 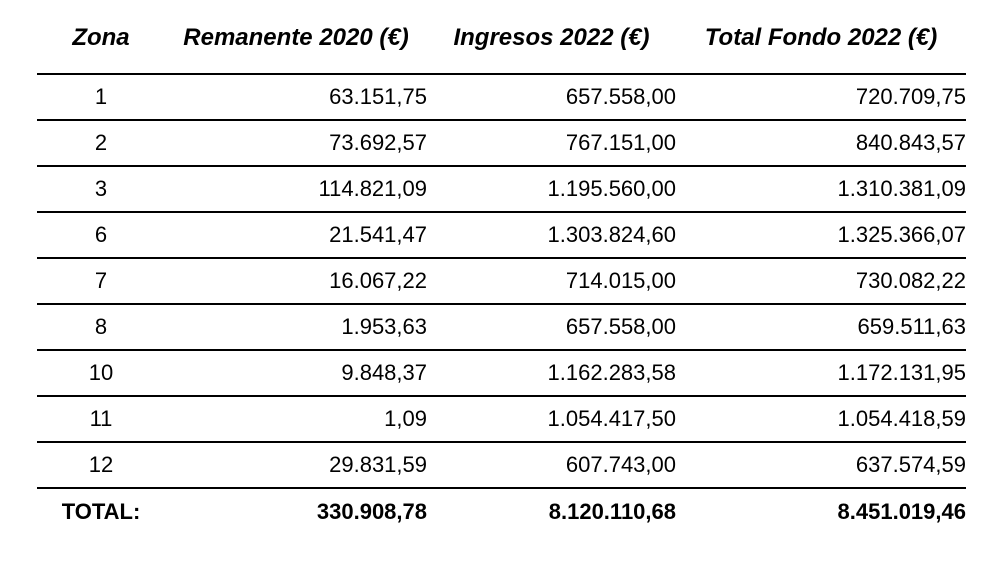 What do you see at coordinates (821, 235) in the screenshot?
I see `total-fondo-cell: 1.325.366,07` at bounding box center [821, 235].